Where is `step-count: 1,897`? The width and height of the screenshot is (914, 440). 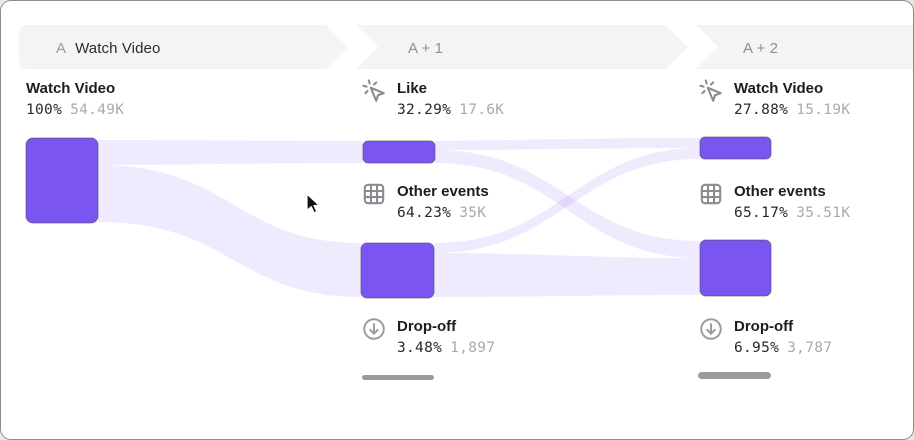 step-count: 1,897 is located at coordinates (473, 348).